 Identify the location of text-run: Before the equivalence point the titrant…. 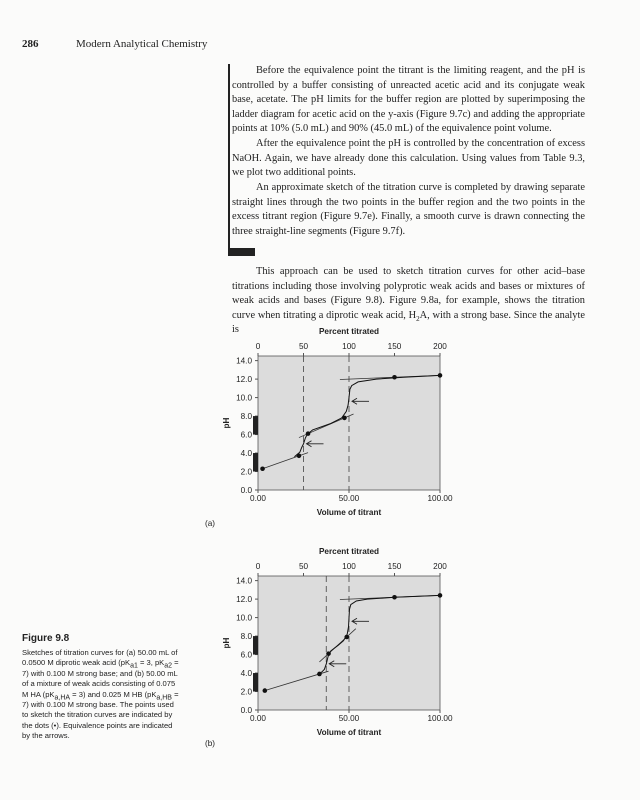
(408, 100).